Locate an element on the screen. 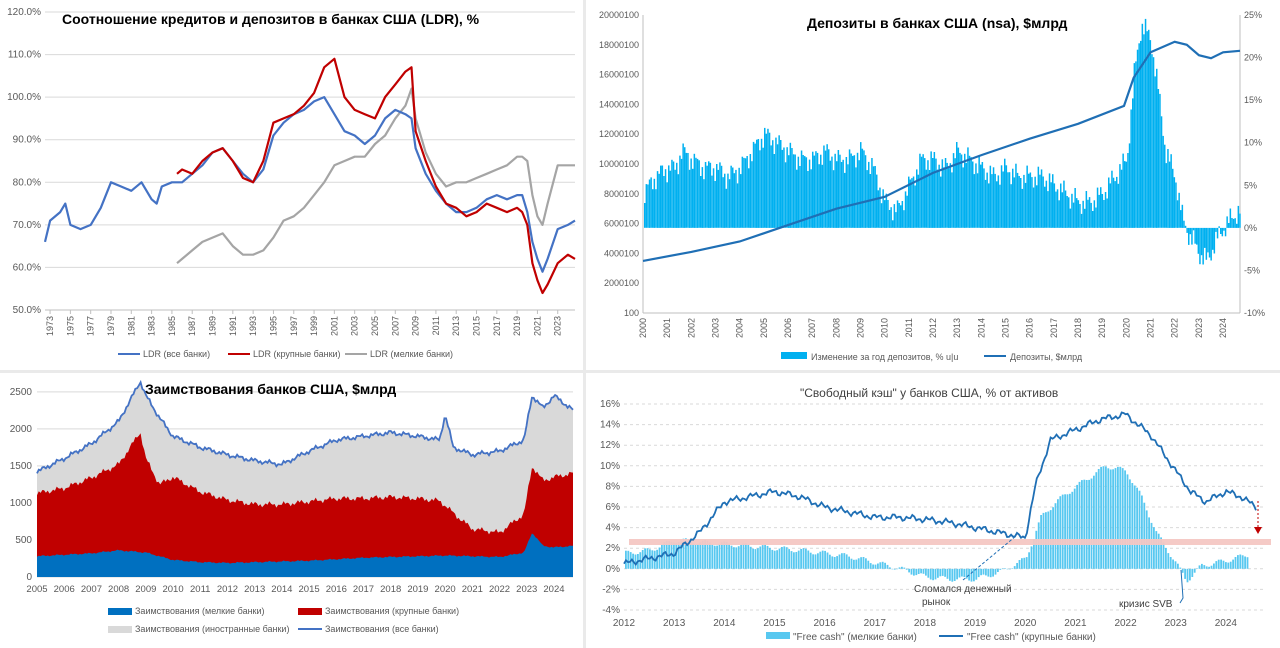 The width and height of the screenshot is (1280, 648). x-tick-label: 2017 is located at coordinates (875, 623).